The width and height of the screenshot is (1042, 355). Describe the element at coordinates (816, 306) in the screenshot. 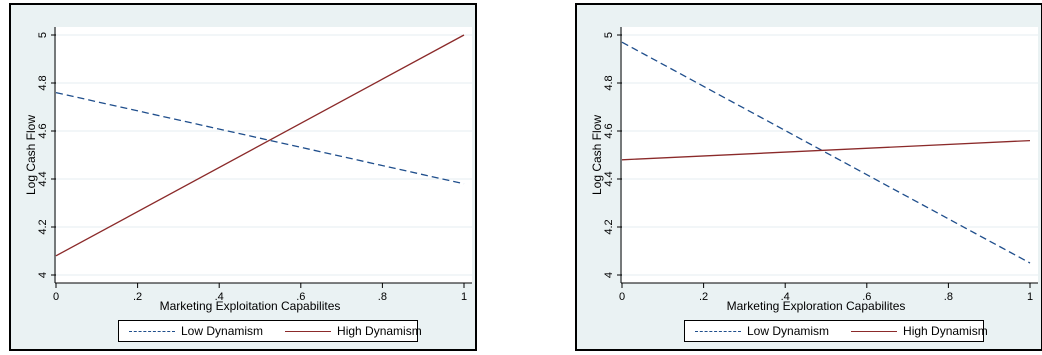

I see `x-axis-label: Marketing Exploration Capabilites` at that location.